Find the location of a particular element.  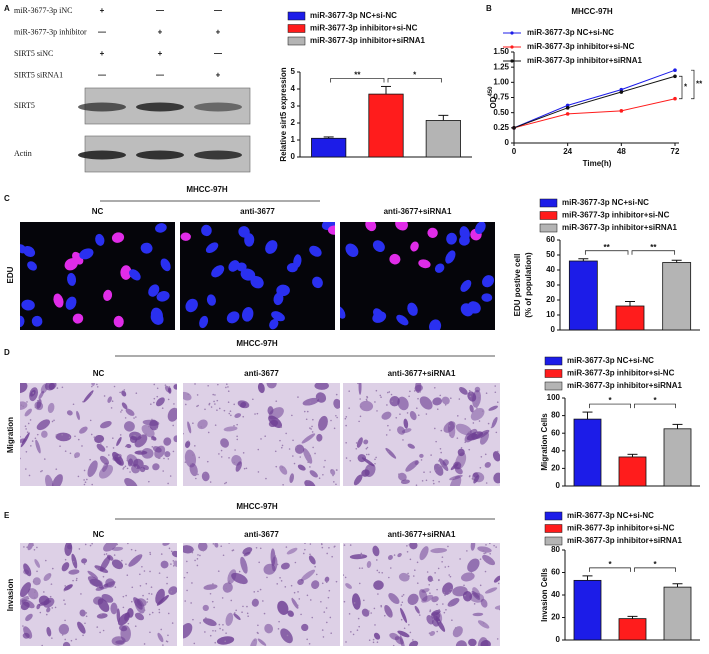

column-label: anti-3677 is located at coordinates (257, 211).